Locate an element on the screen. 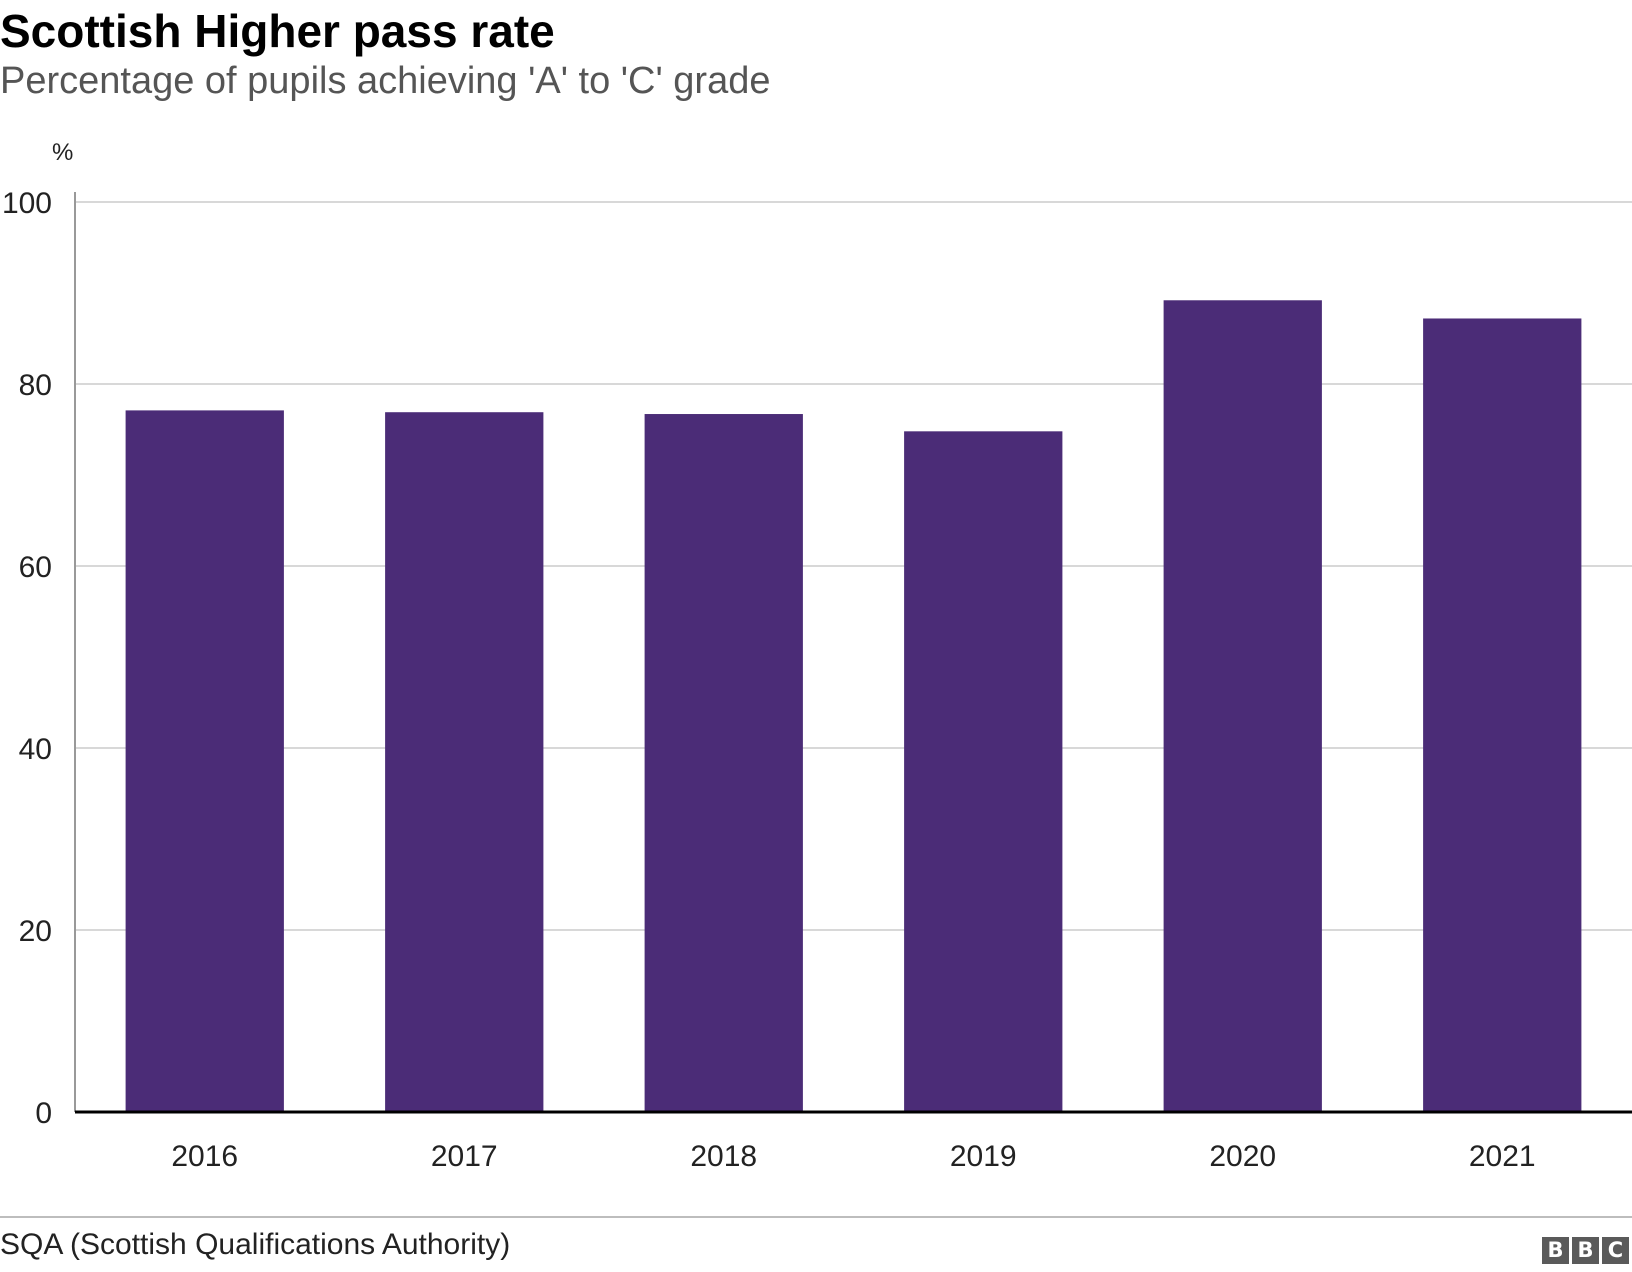 This screenshot has width=1632, height=1272. y-tick-label: 40 is located at coordinates (35, 749).